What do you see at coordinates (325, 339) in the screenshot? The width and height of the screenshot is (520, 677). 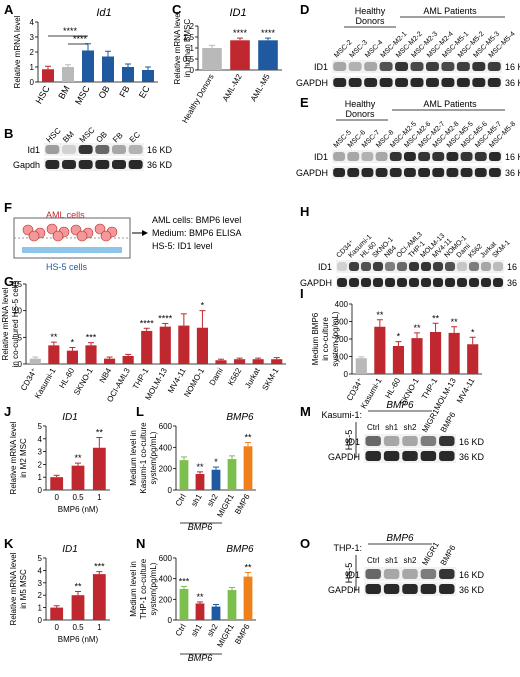 I see `y-axis-label: in co-culture` at bounding box center [325, 339].